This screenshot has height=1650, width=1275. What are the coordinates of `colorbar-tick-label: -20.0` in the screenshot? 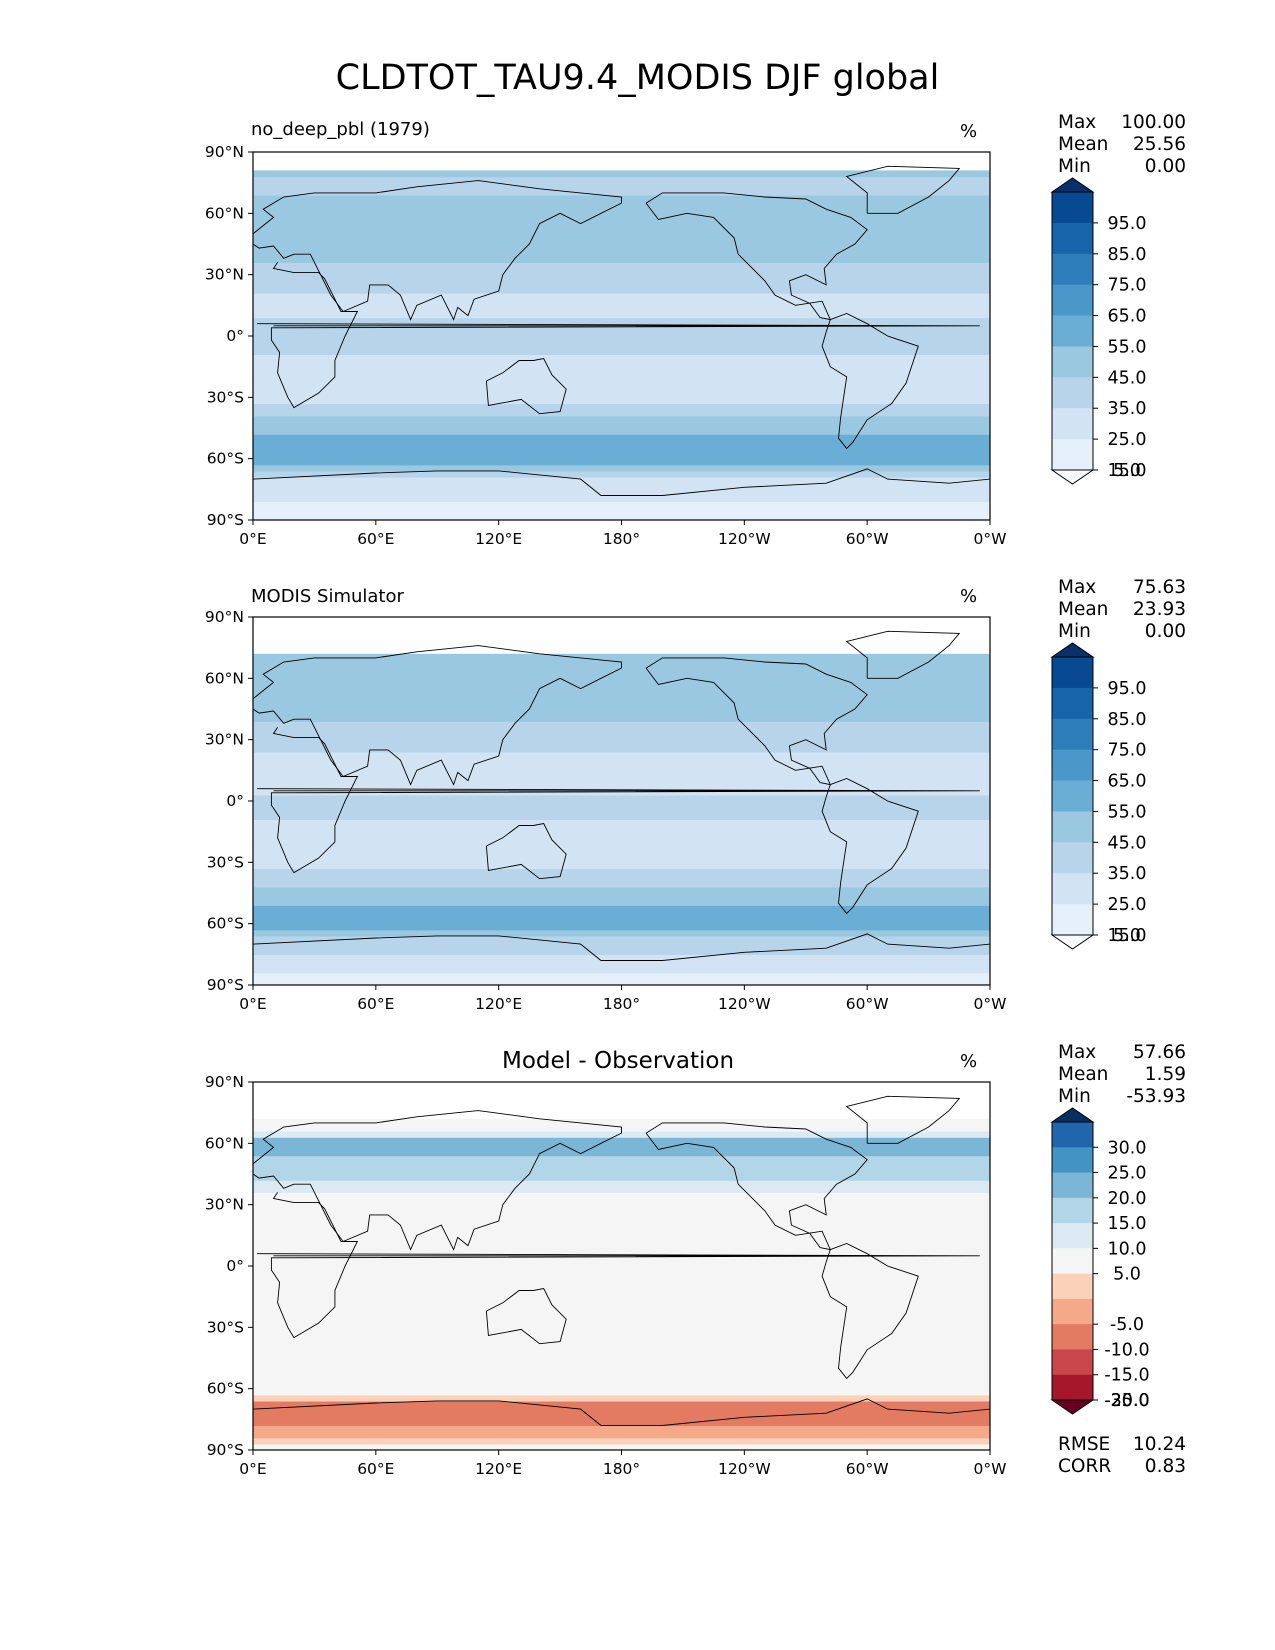 It's located at (1126, 1401).